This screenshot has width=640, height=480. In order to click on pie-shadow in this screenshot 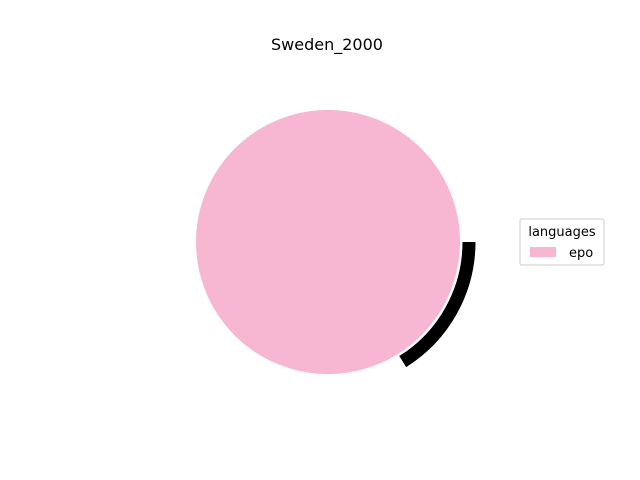, I will do `click(437, 304)`.